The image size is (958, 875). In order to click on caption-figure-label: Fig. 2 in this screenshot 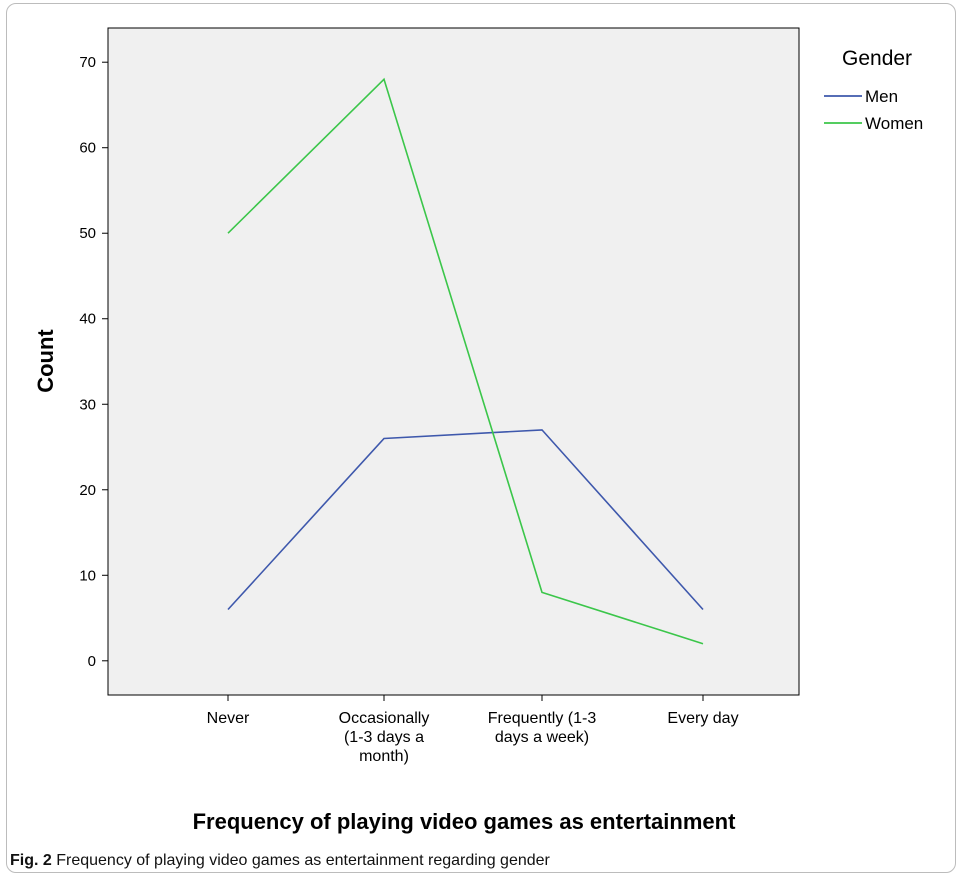, I will do `click(31, 860)`.